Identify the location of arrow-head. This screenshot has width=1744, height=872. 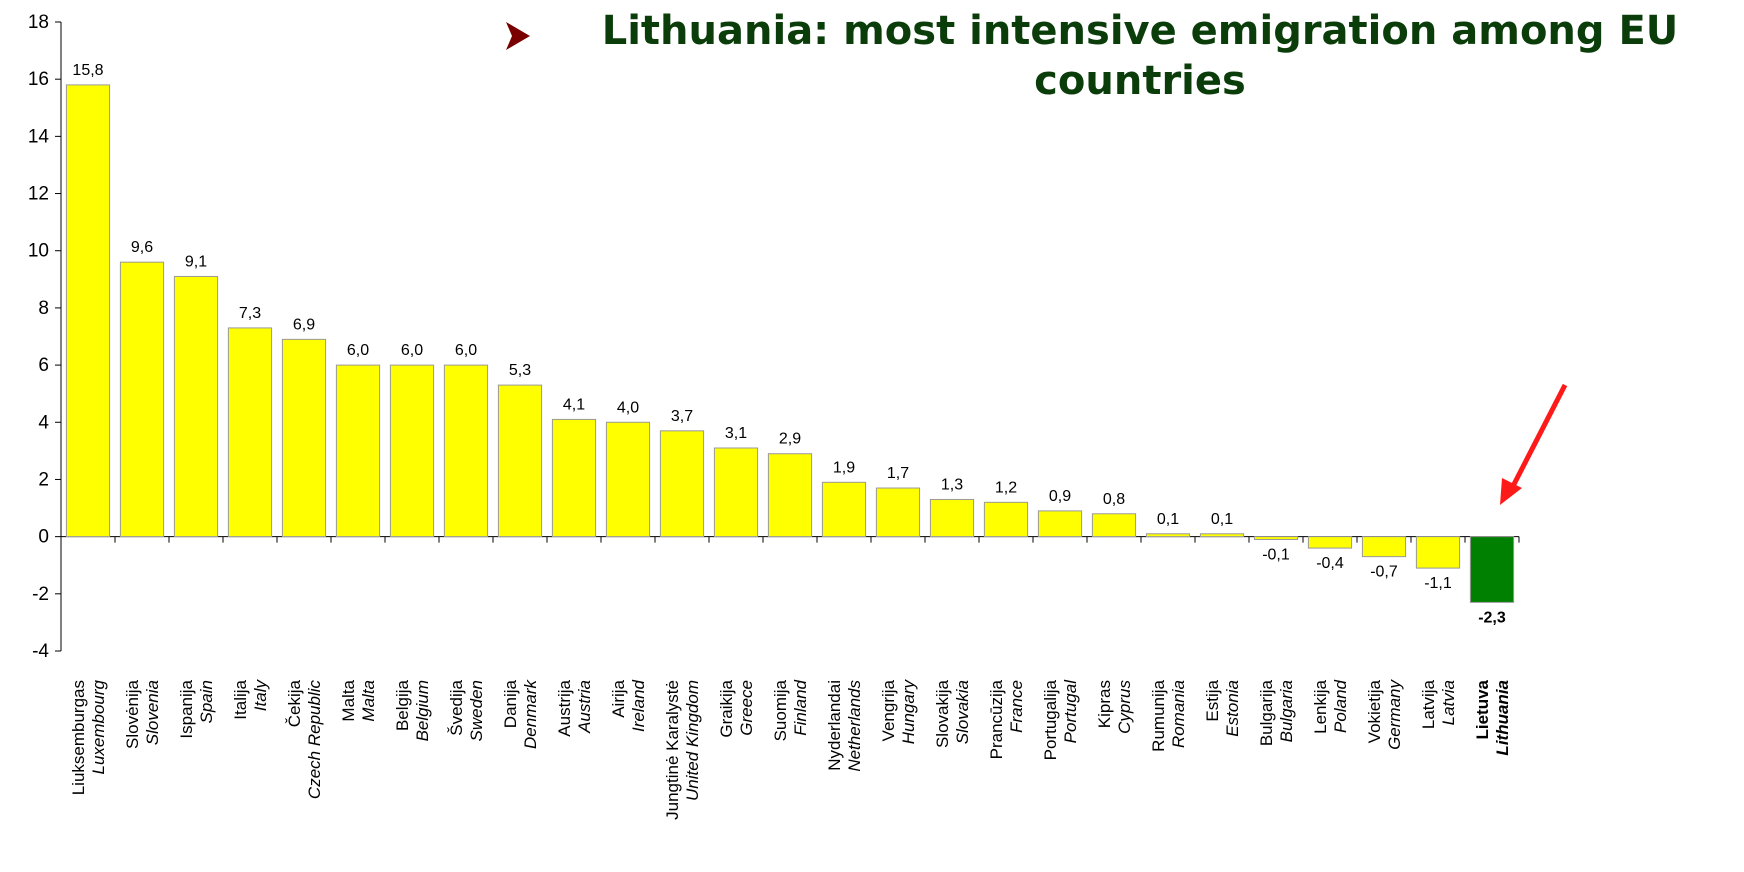
(1511, 491).